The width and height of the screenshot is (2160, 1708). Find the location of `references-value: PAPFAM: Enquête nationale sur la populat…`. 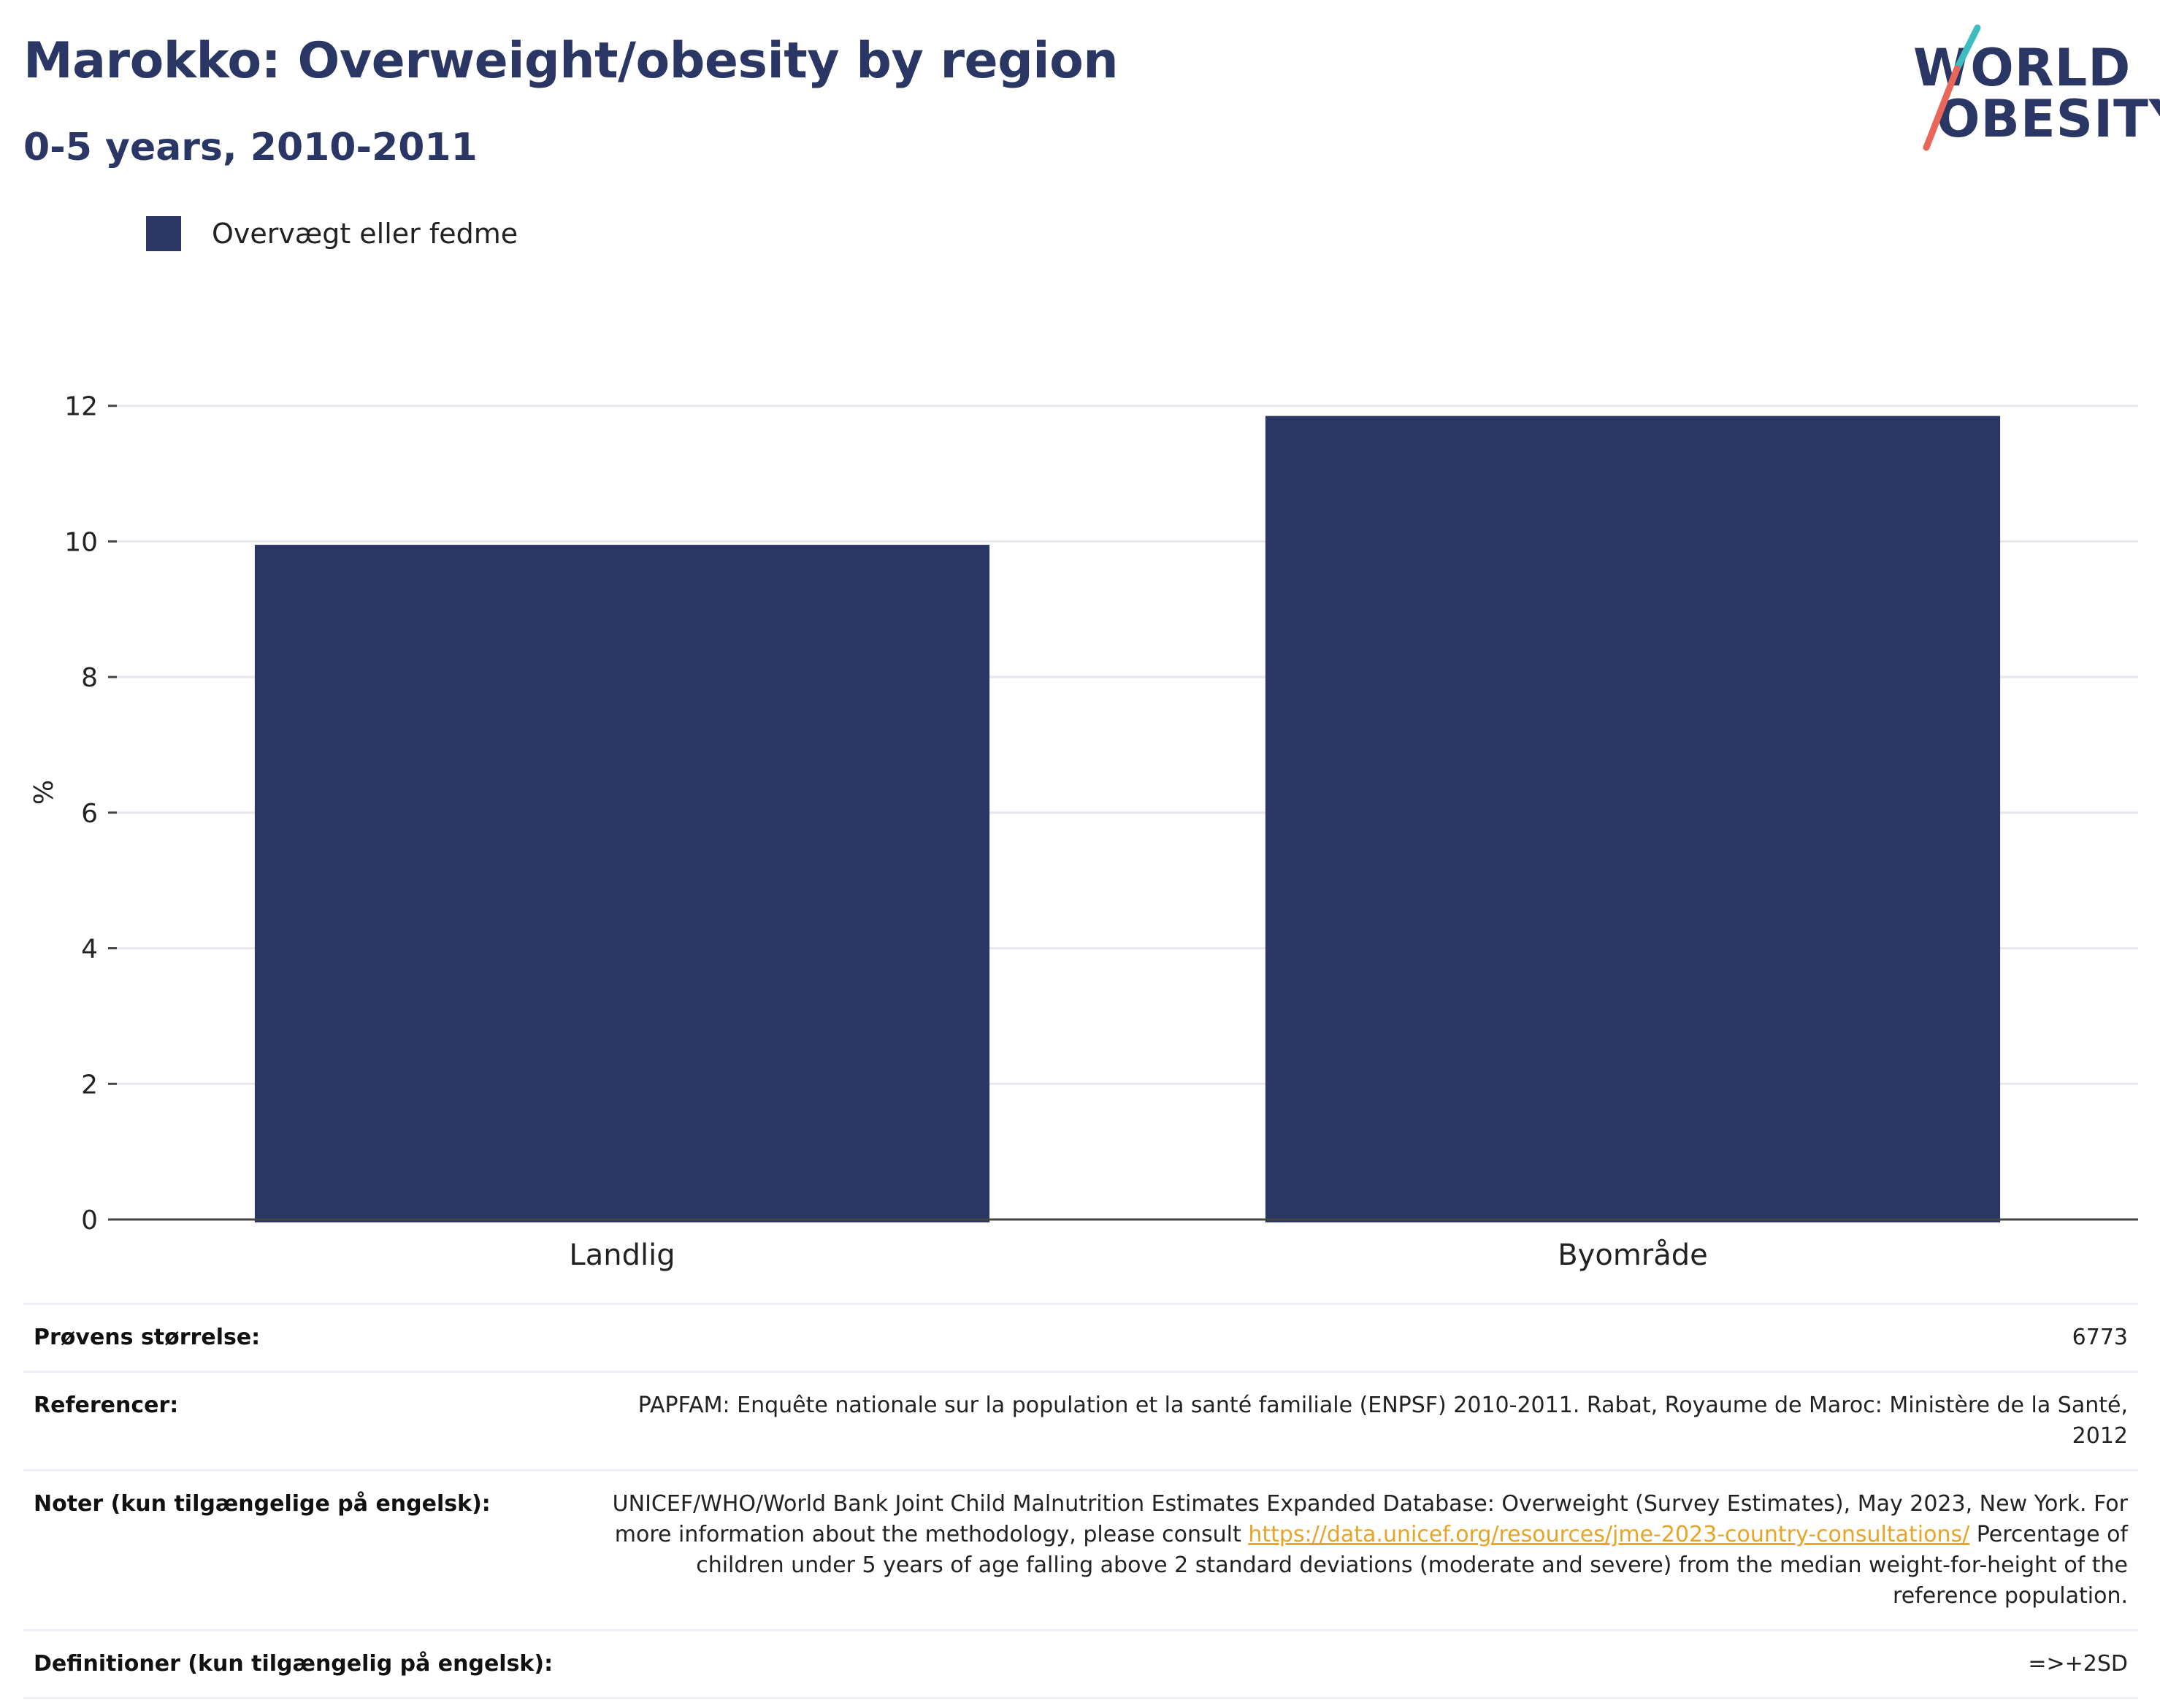

references-value: PAPFAM: Enquête nationale sur la populat… is located at coordinates (1382, 1421).